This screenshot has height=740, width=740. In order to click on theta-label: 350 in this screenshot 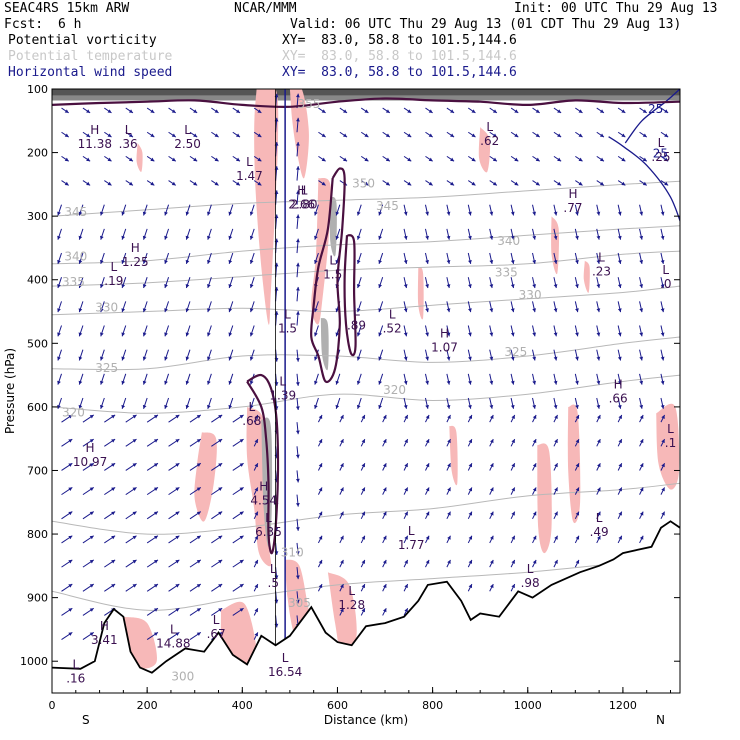, I will do `click(363, 184)`.